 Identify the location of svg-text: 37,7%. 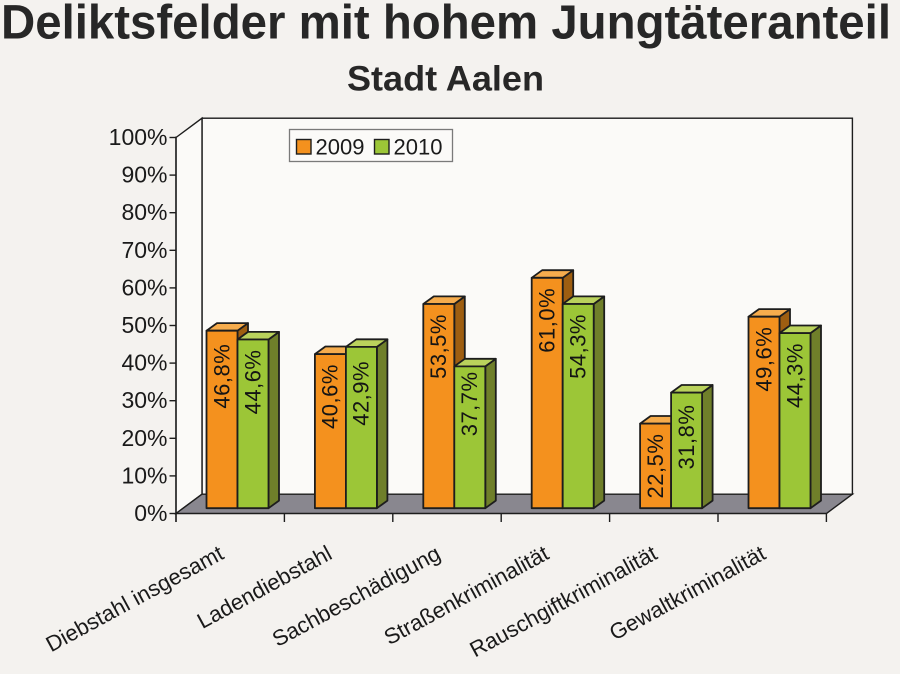
(469, 403).